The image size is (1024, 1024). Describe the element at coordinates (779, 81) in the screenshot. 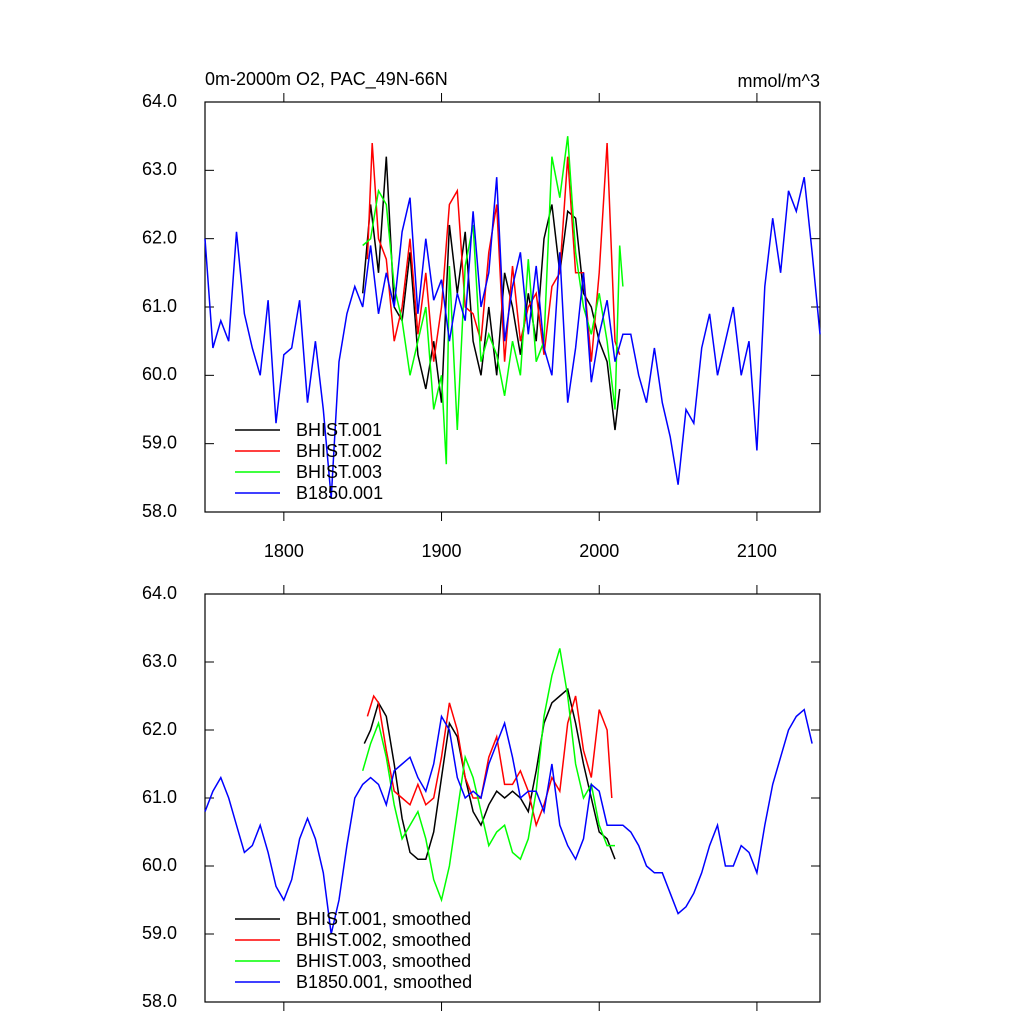

I see `units-label: mmol/m^3` at that location.